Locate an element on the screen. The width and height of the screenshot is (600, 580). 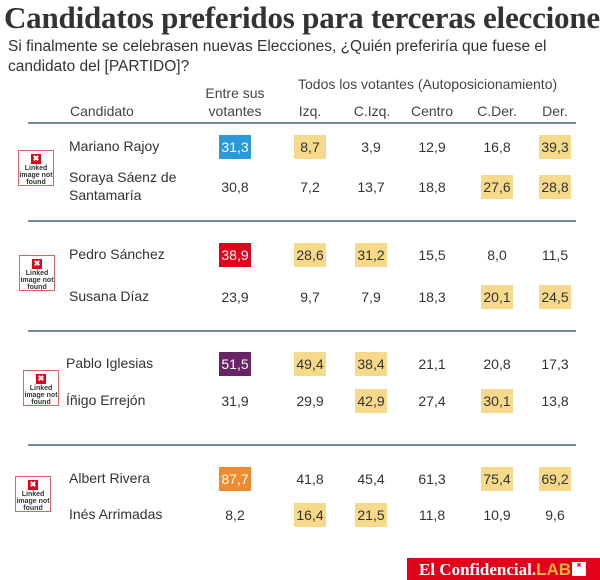
value-cell-own-voters: 31,9 is located at coordinates (235, 401).